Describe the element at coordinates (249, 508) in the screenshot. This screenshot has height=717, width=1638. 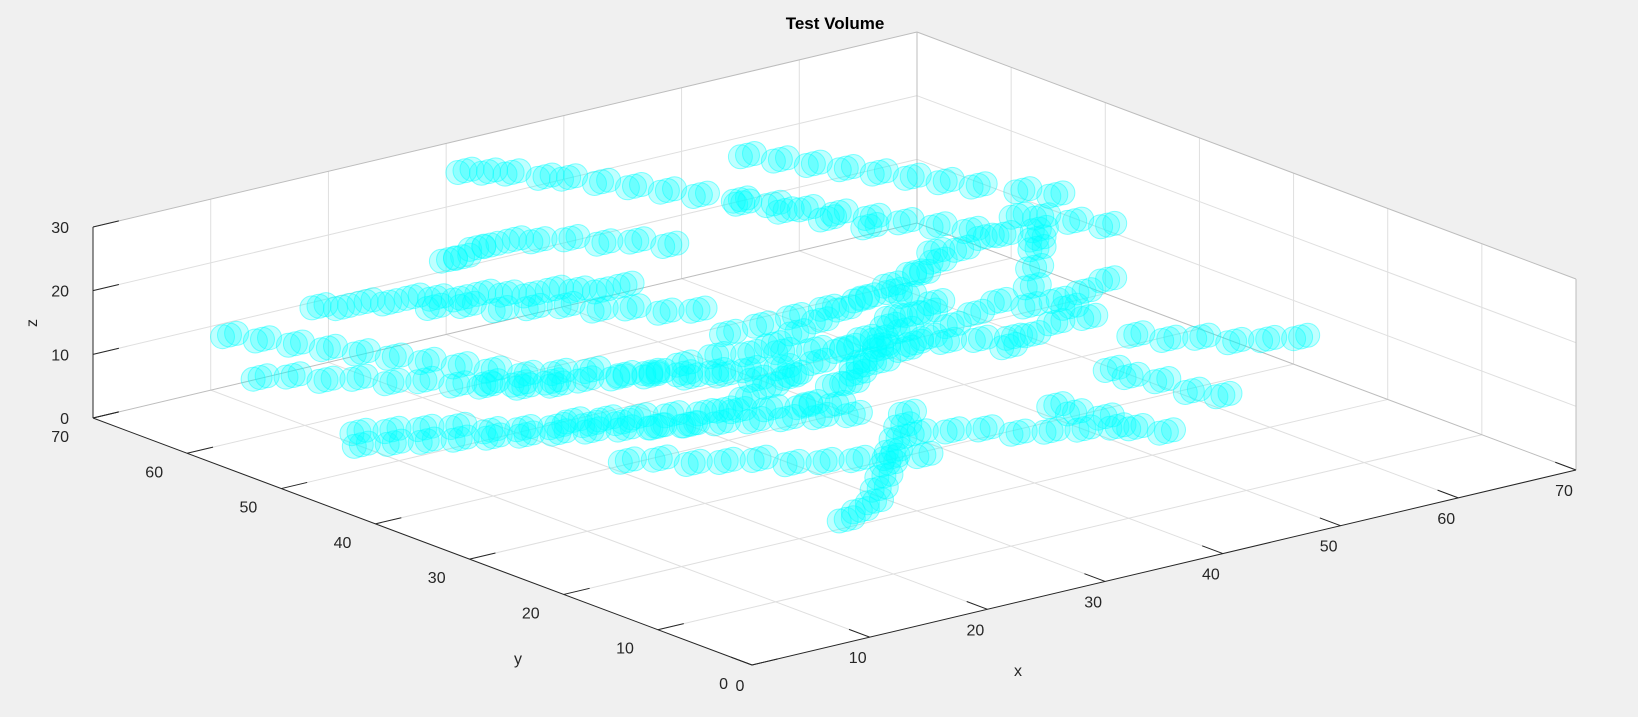
I see `y-tick-label: 50` at that location.